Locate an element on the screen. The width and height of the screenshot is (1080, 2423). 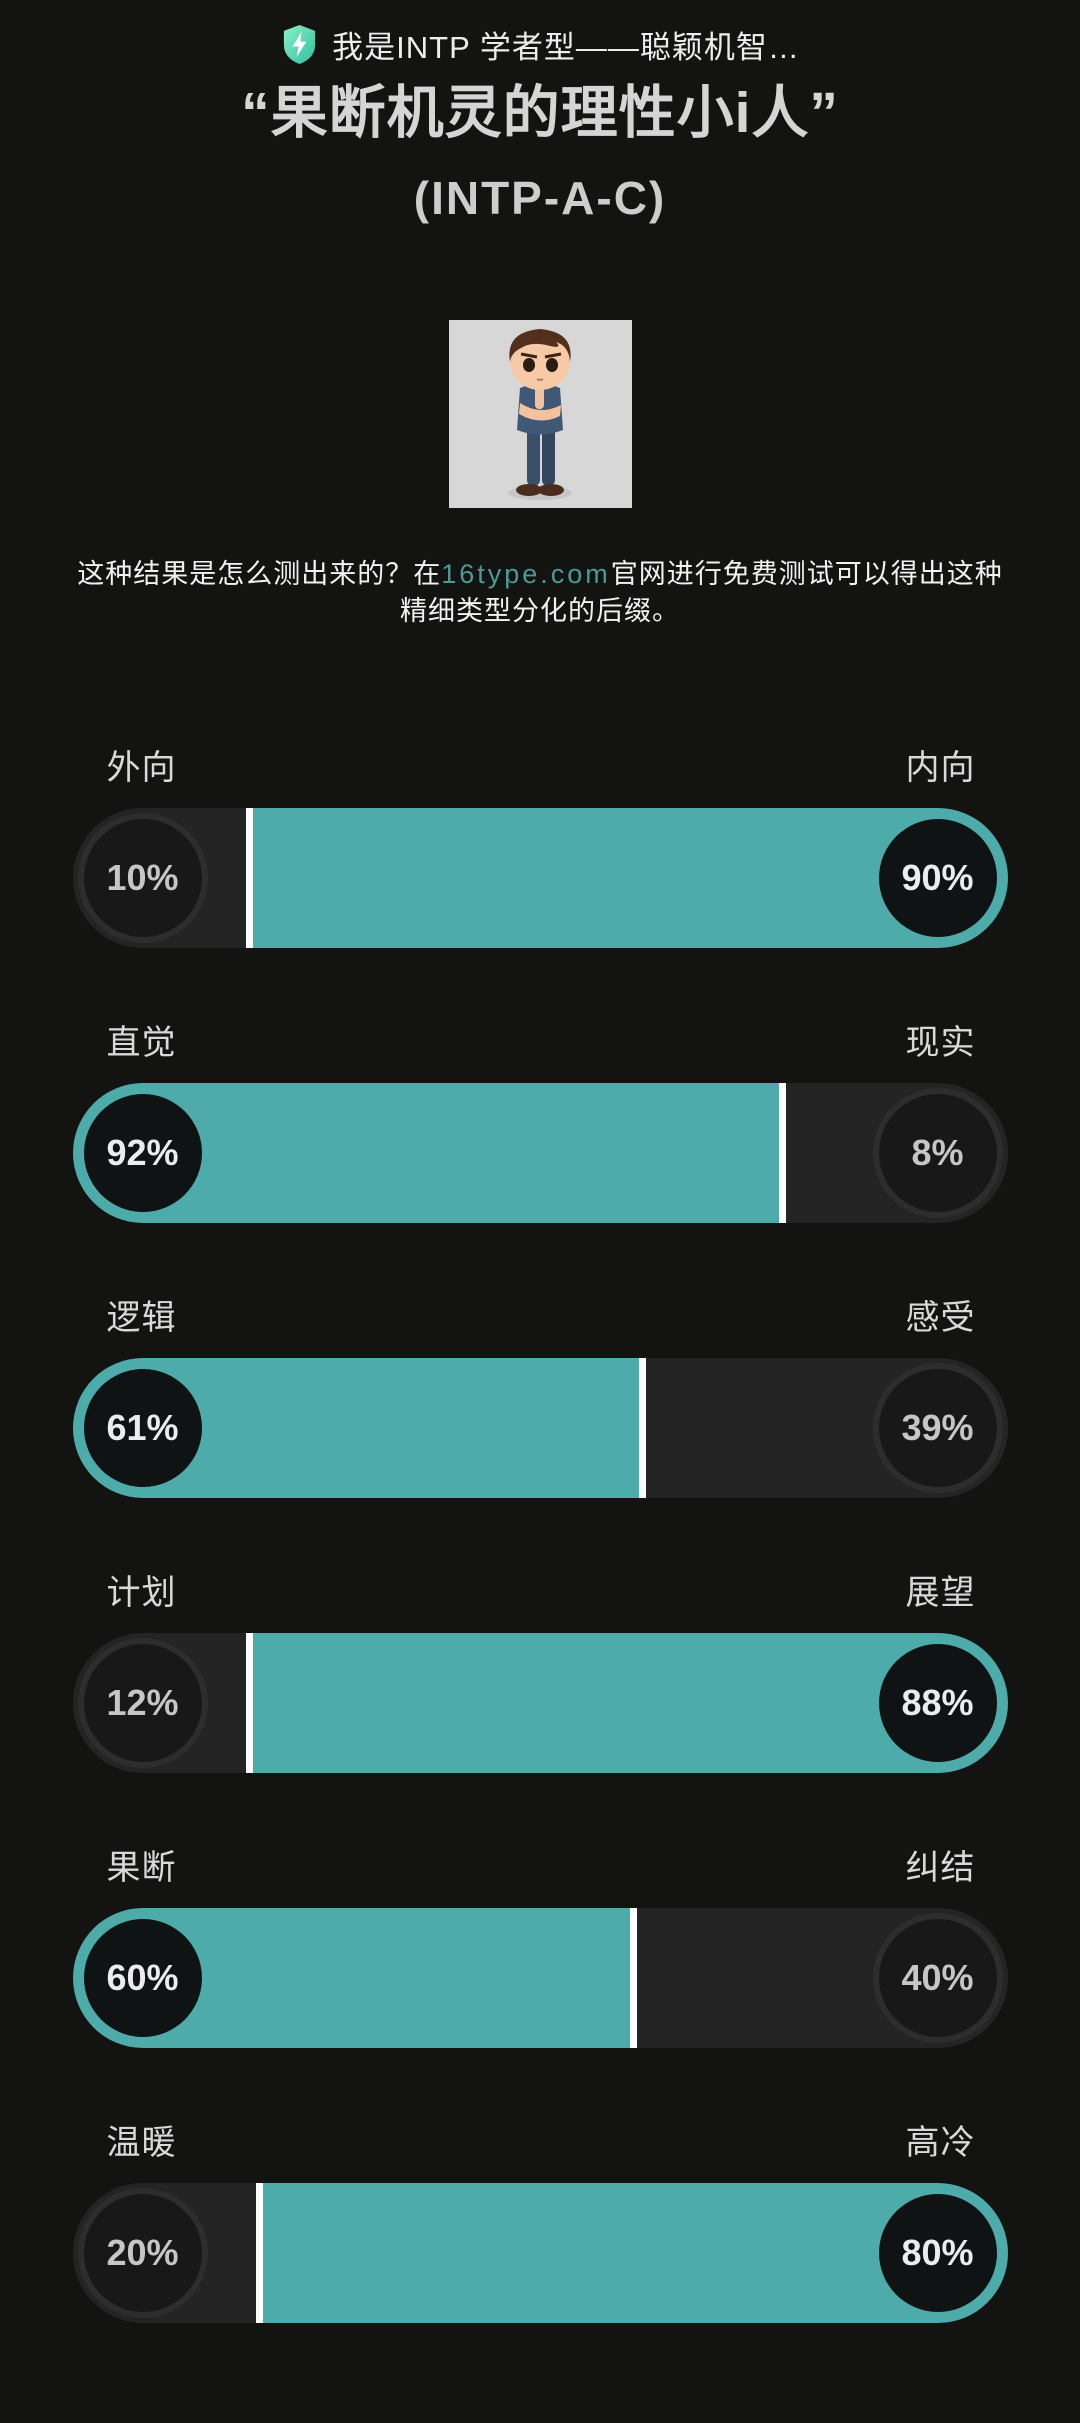
trait-bar: 12% 88% is located at coordinates (540, 1703).